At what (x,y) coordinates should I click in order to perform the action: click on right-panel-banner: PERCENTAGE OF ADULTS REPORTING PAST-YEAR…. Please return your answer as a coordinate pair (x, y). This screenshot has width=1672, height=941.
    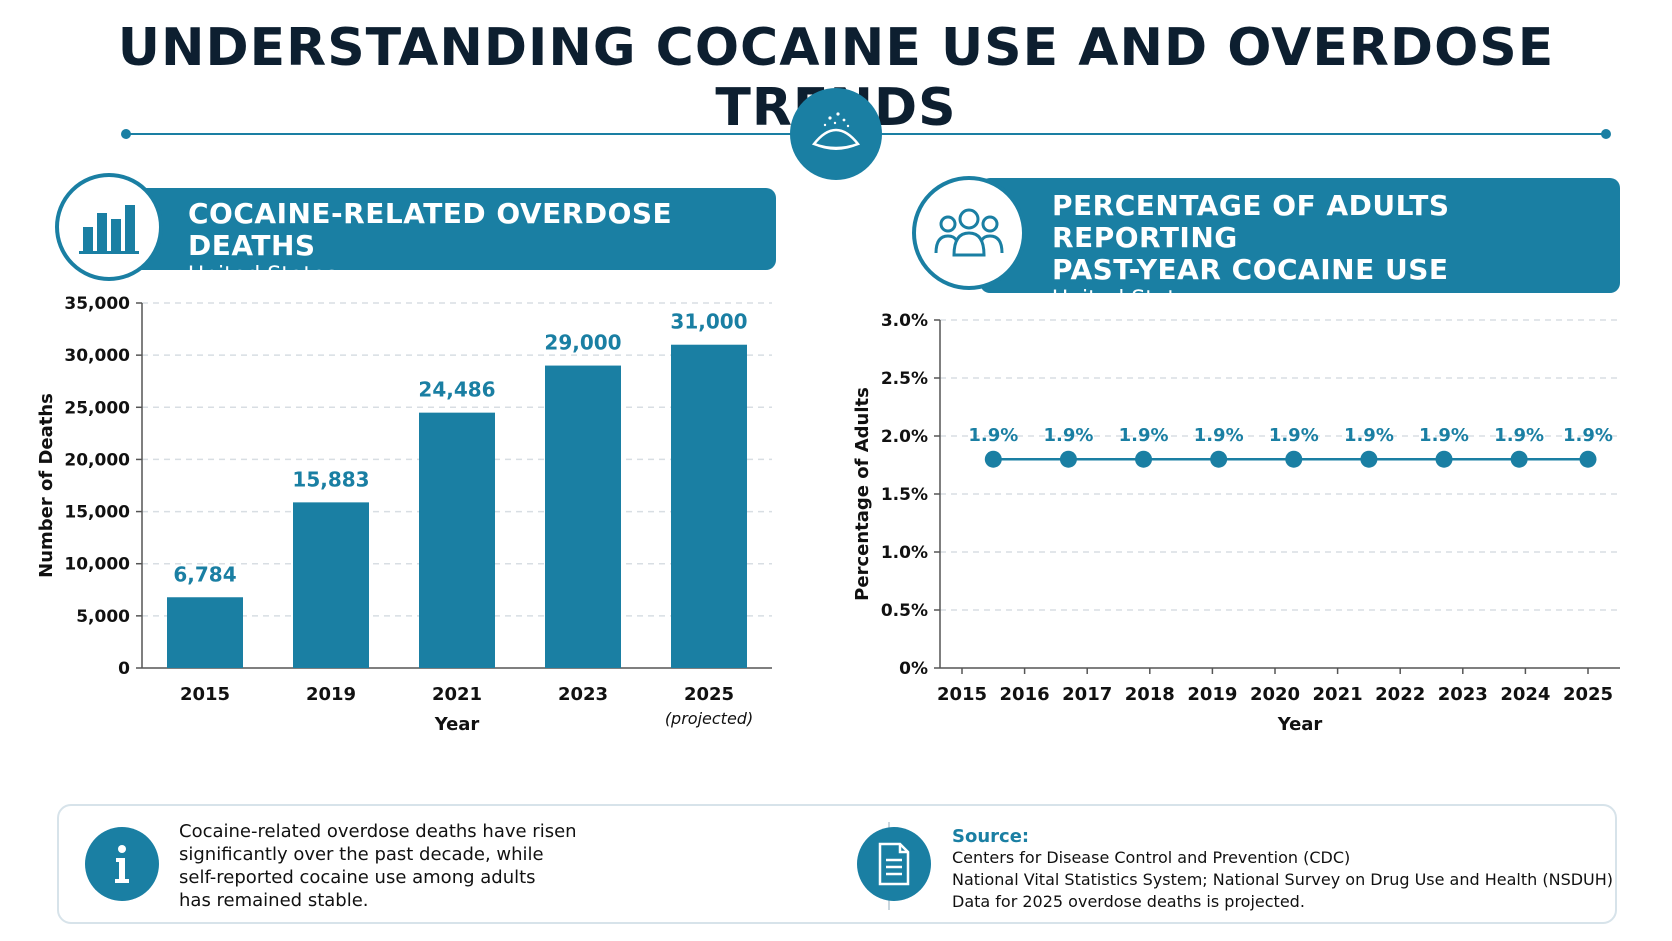
    Looking at the image, I should click on (1300, 245).